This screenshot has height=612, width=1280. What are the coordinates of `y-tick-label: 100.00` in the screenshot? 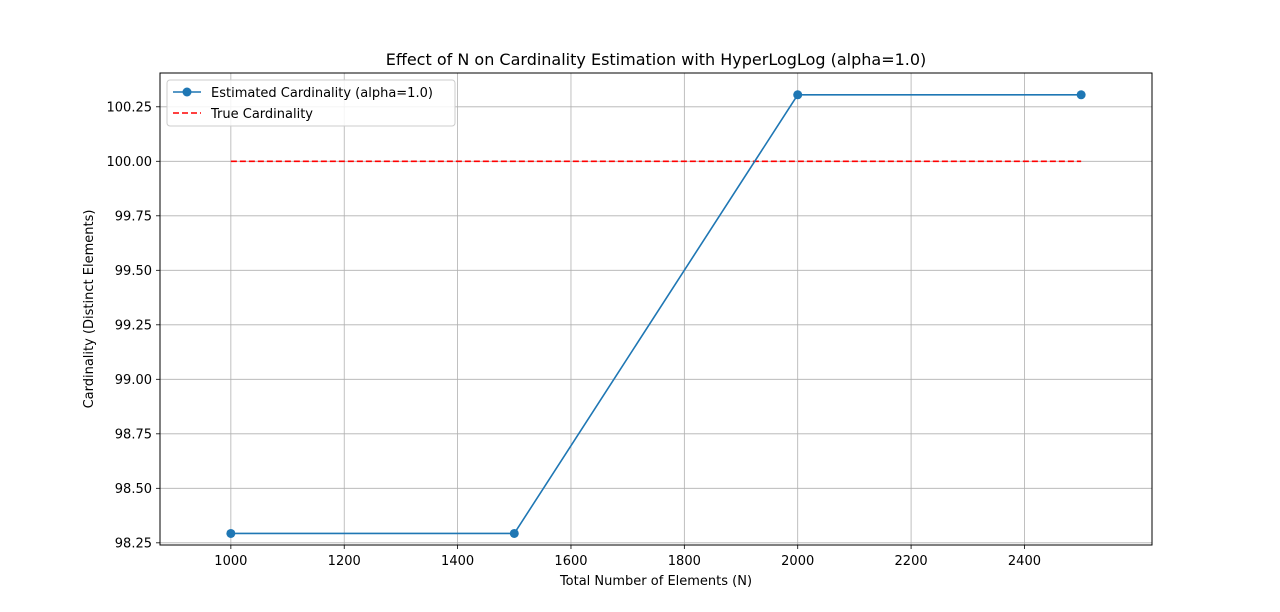 It's located at (130, 162).